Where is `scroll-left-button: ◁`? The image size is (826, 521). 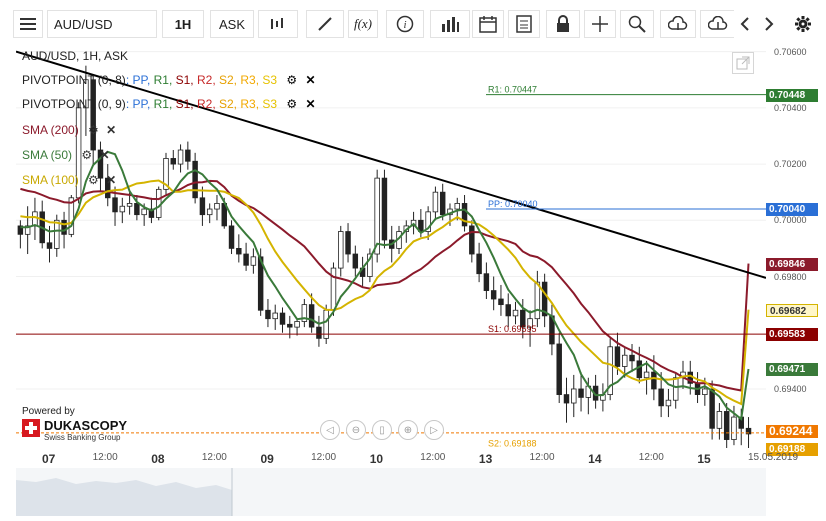 scroll-left-button: ◁ is located at coordinates (330, 430).